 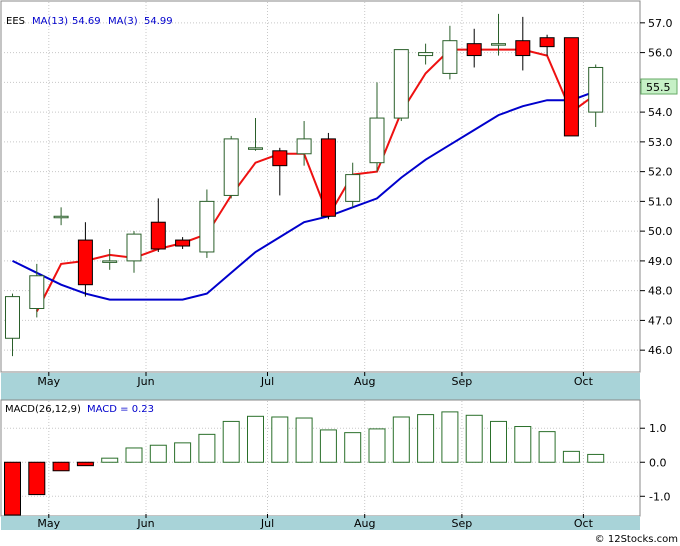 What do you see at coordinates (267, 381) in the screenshot?
I see `price-month-label: Jul` at bounding box center [267, 381].